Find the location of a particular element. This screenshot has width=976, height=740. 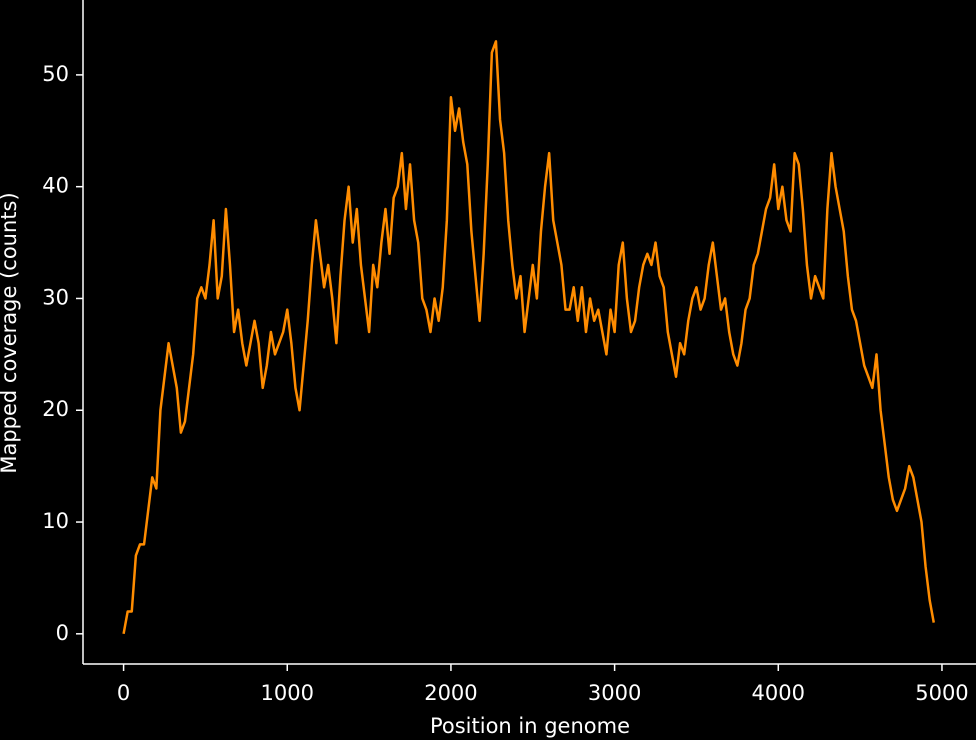

y-axis-label: Mapped coverage (counts) is located at coordinates (10, 332).